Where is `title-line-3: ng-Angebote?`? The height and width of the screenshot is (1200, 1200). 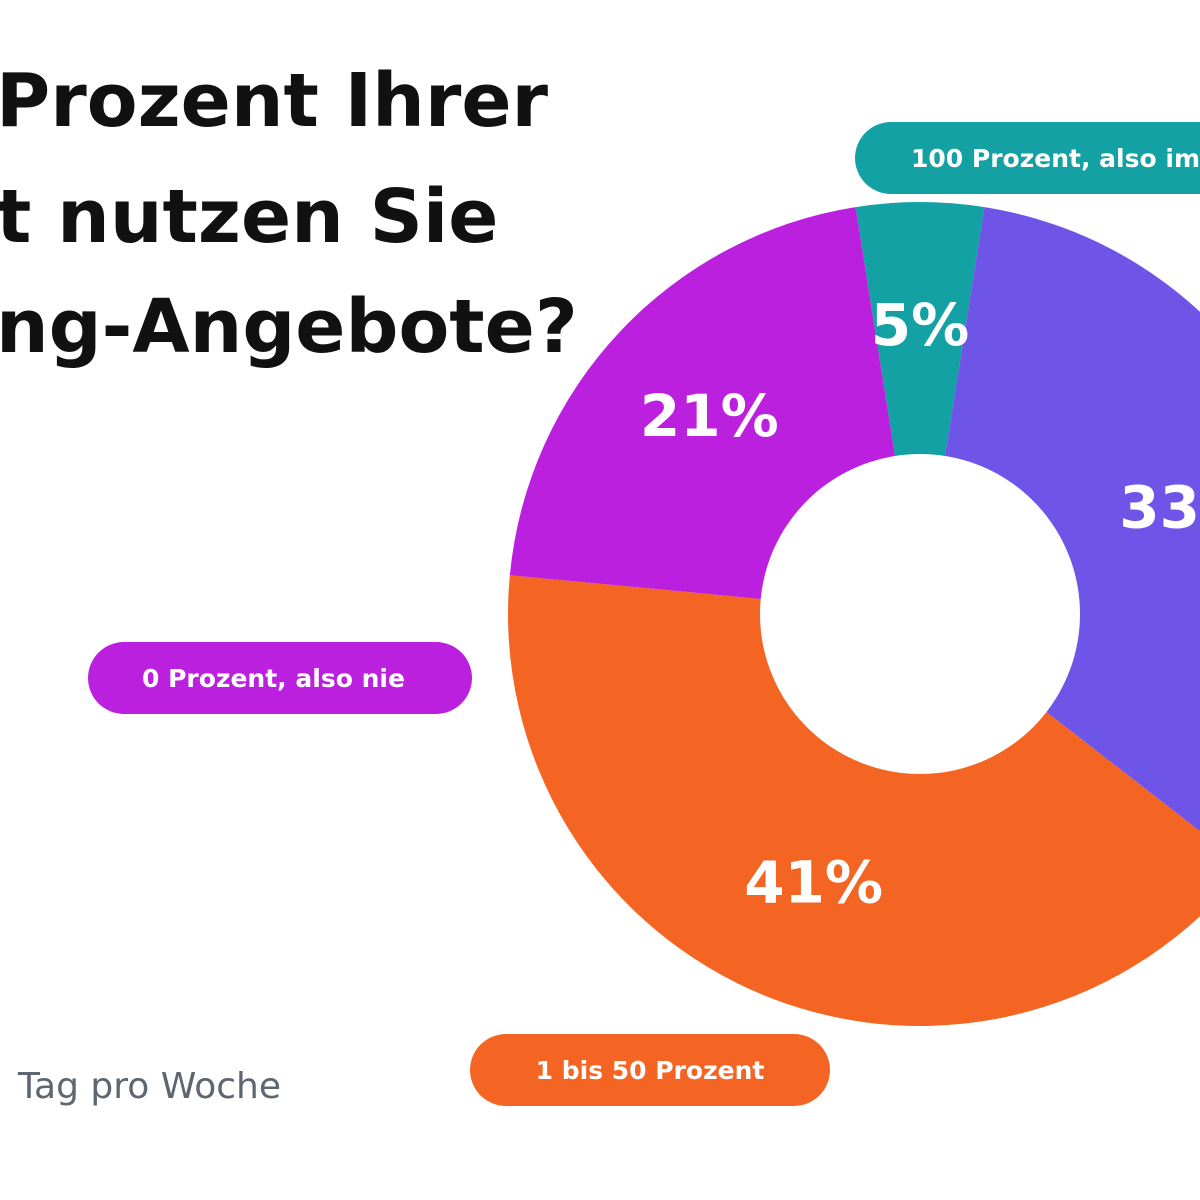 title-line-3: ng-Angebote? is located at coordinates (289, 327).